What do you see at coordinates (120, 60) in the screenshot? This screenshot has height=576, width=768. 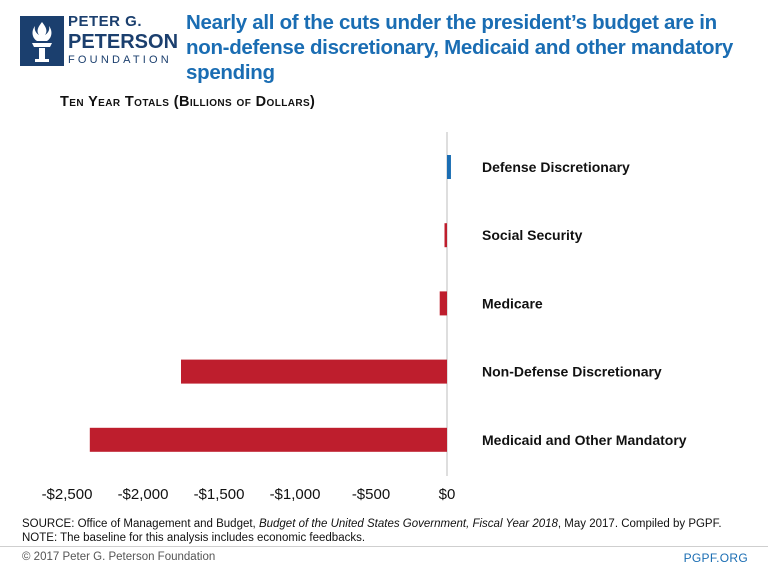 I see `logo-line-3: FOUNDATION` at bounding box center [120, 60].